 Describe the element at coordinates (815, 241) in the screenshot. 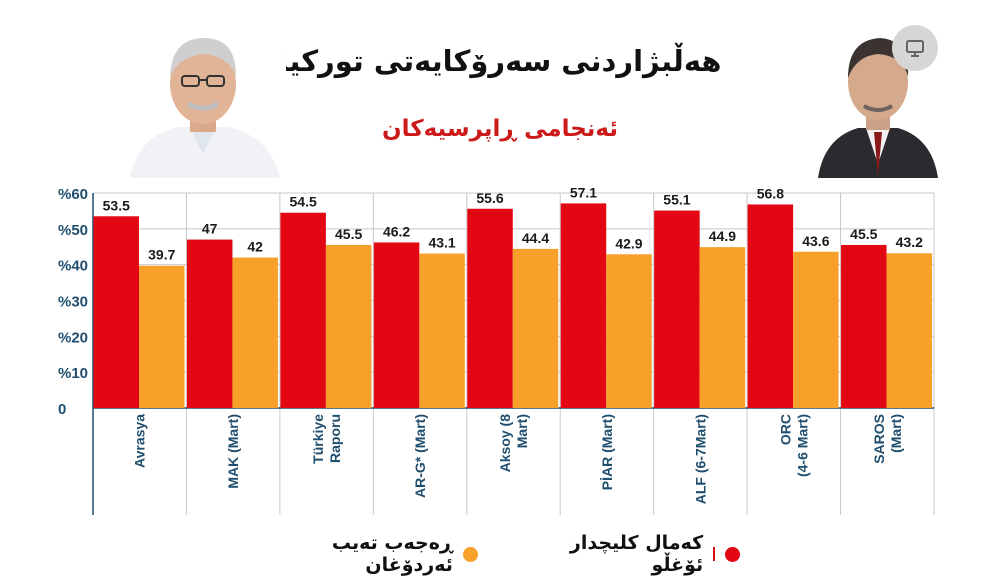

I see `data-label: 43.6` at that location.